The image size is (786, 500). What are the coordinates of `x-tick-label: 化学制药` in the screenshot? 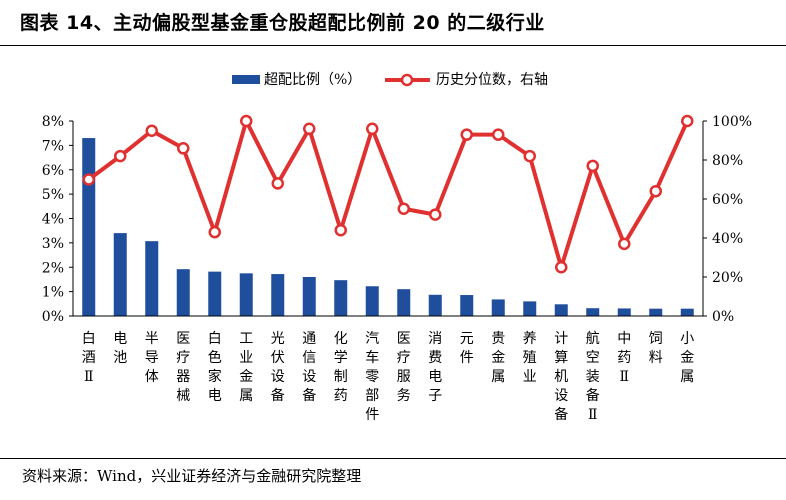 It's located at (341, 367).